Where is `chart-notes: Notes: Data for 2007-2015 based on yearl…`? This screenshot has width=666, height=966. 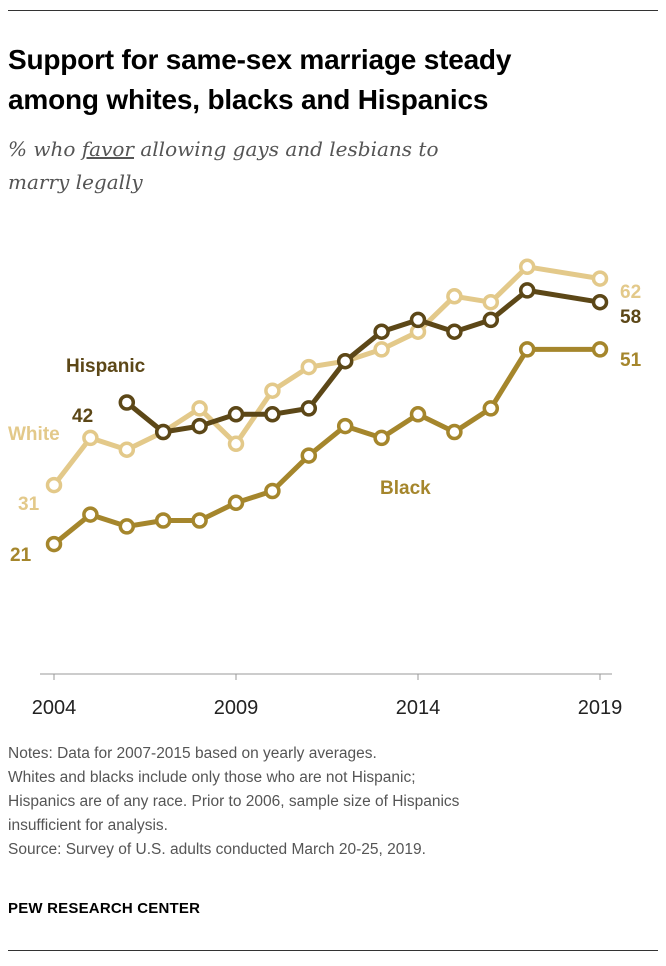 chart-notes: Notes: Data for 2007-2015 based on yearl… is located at coordinates (333, 802).